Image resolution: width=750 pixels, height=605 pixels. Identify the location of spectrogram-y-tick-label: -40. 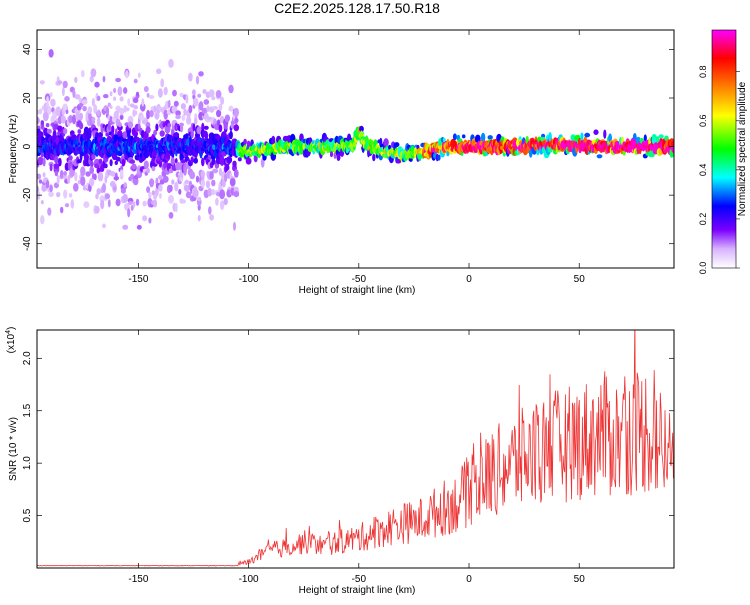
(27, 243).